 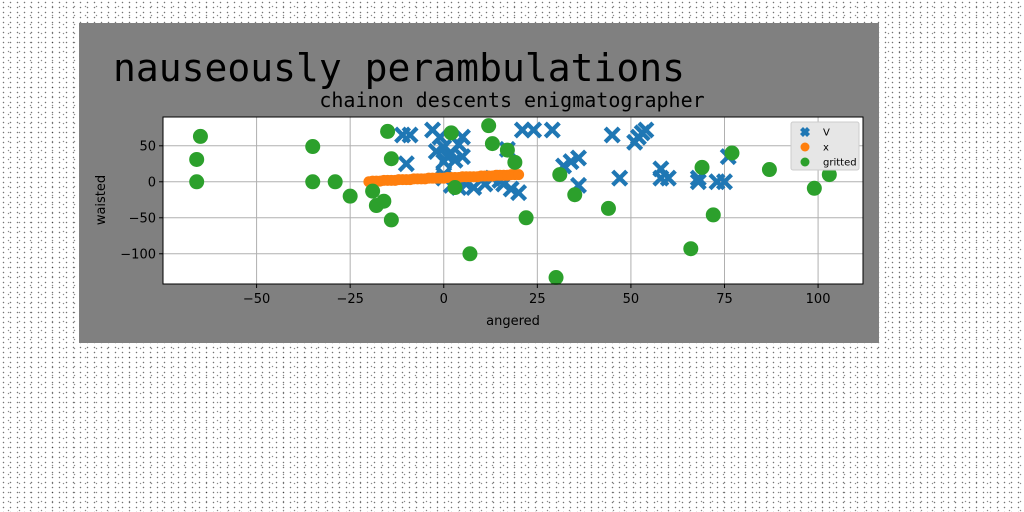 What do you see at coordinates (349, 299) in the screenshot?
I see `x-tick-label: −25` at bounding box center [349, 299].